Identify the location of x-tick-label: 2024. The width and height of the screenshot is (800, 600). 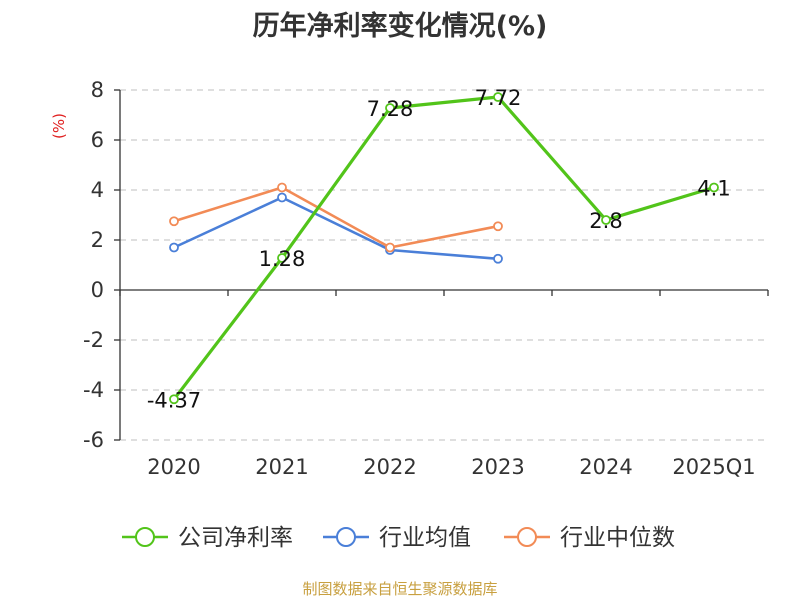
(605, 467).